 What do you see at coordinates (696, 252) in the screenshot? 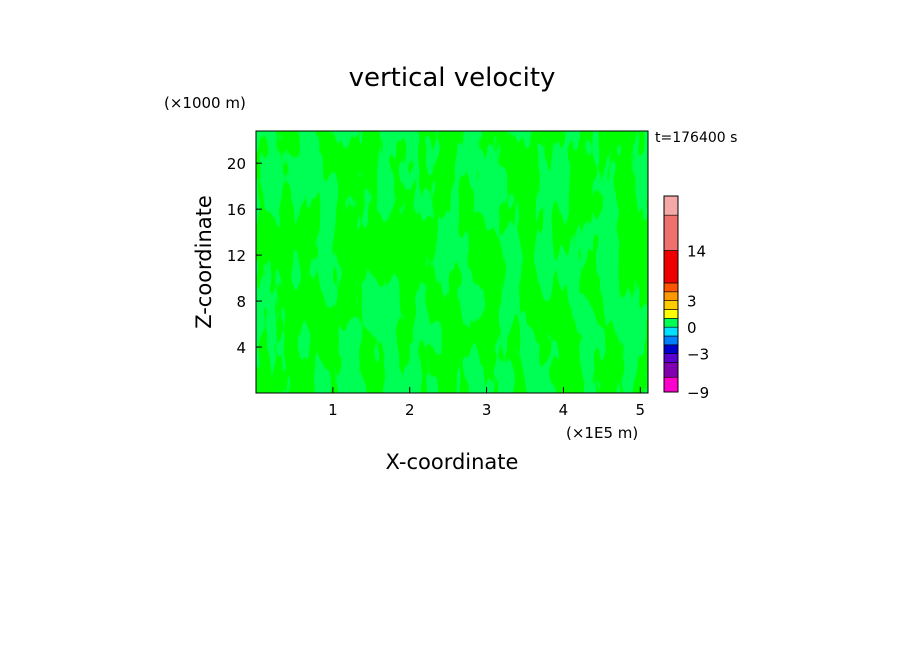
I see `colorbar-label: 14` at bounding box center [696, 252].